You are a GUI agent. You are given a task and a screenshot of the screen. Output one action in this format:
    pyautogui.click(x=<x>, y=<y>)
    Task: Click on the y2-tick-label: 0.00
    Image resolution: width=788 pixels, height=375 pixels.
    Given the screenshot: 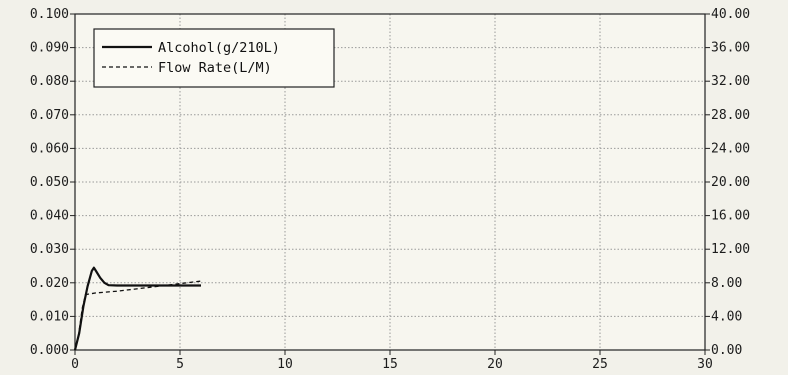 What is the action you would take?
    pyautogui.click(x=726, y=350)
    